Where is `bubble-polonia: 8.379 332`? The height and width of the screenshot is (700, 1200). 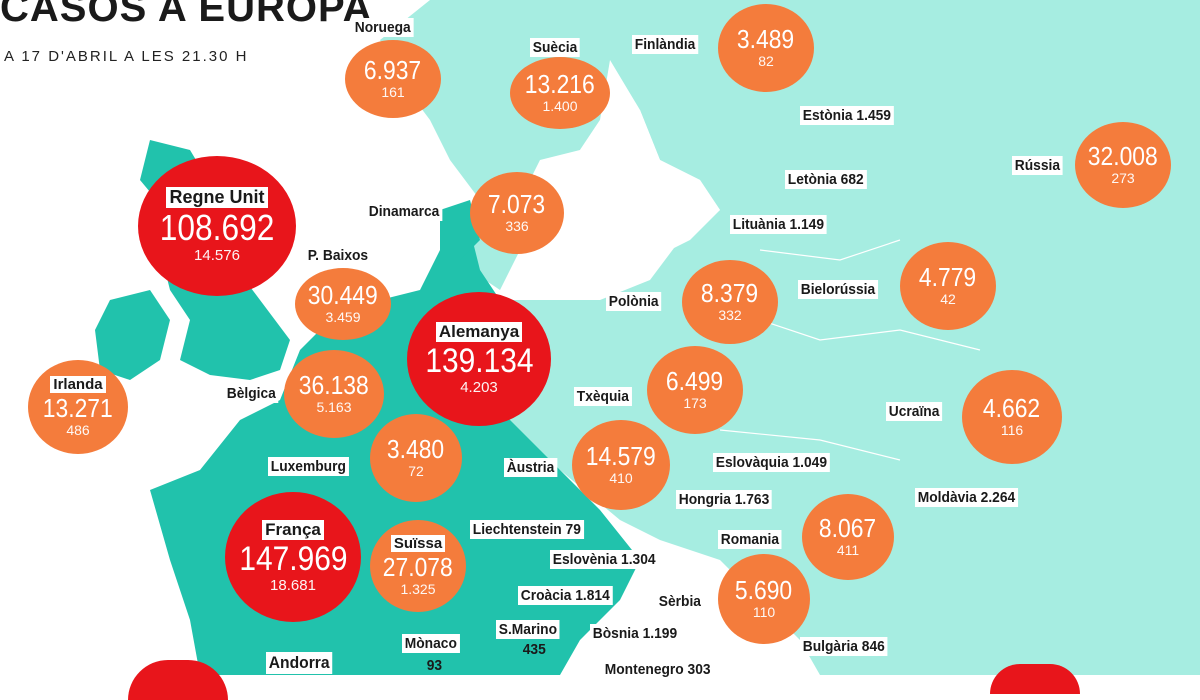 bubble-polonia: 8.379 332 is located at coordinates (730, 302).